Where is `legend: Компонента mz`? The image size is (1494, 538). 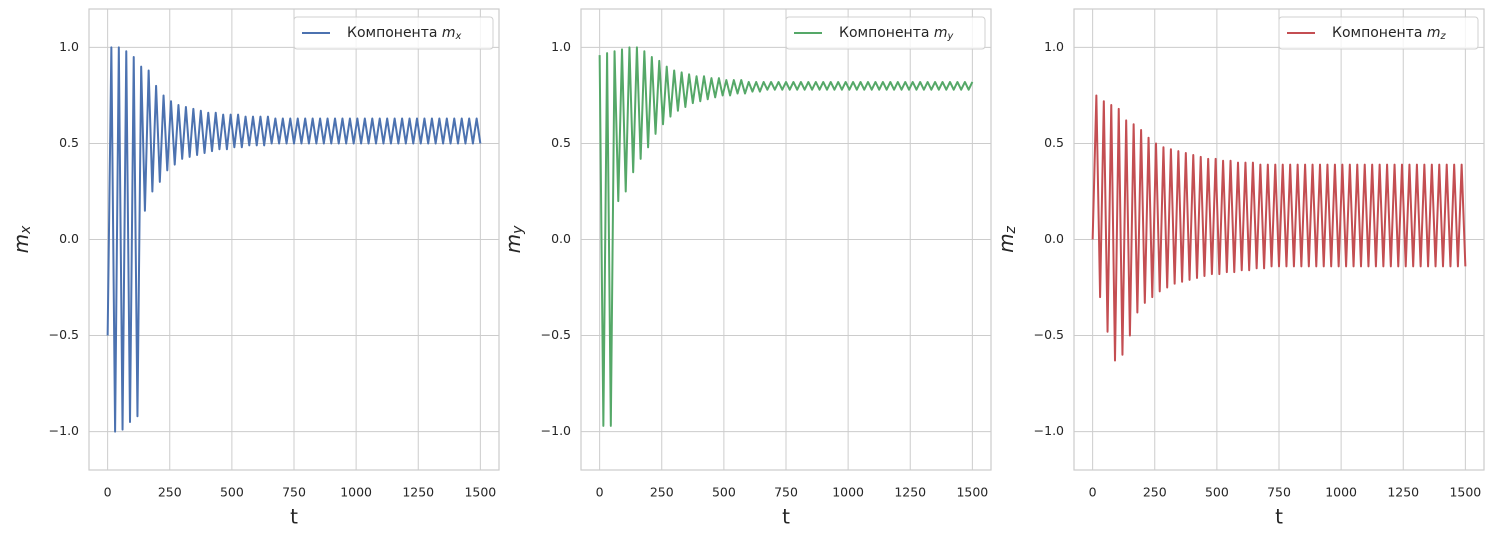
legend: Компонента mz is located at coordinates (1378, 33).